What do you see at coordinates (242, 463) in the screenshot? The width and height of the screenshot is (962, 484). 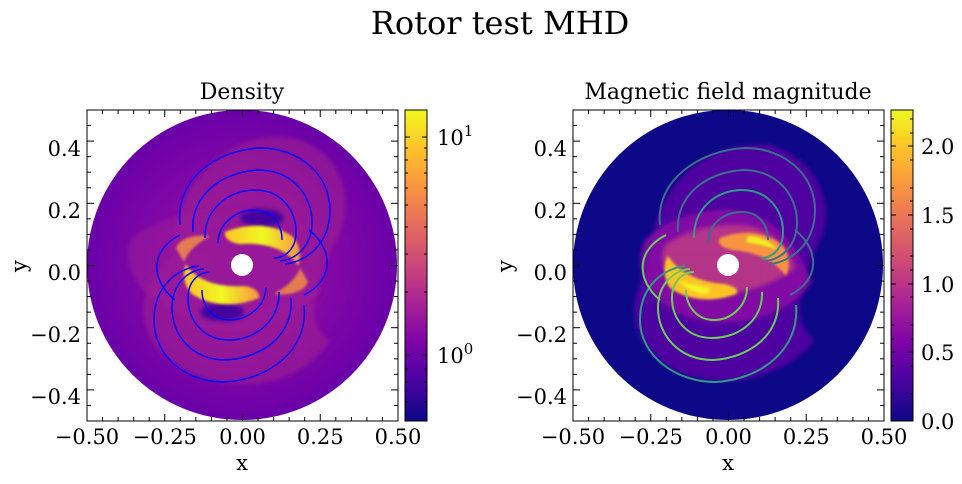 I see `density-xlabel: x` at bounding box center [242, 463].